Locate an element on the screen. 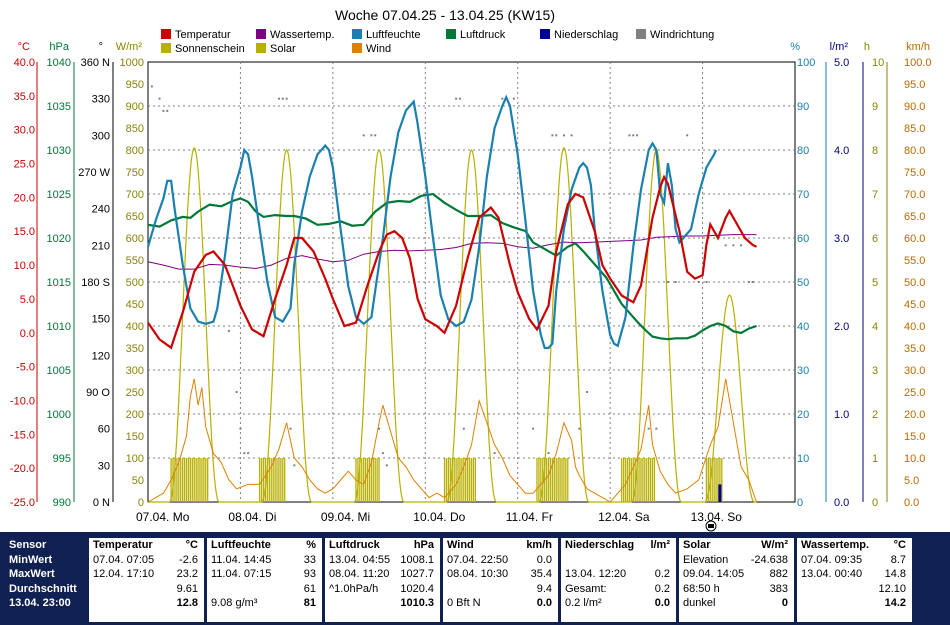 The image size is (950, 625). axis-label-wind: 60.0 is located at coordinates (914, 239).